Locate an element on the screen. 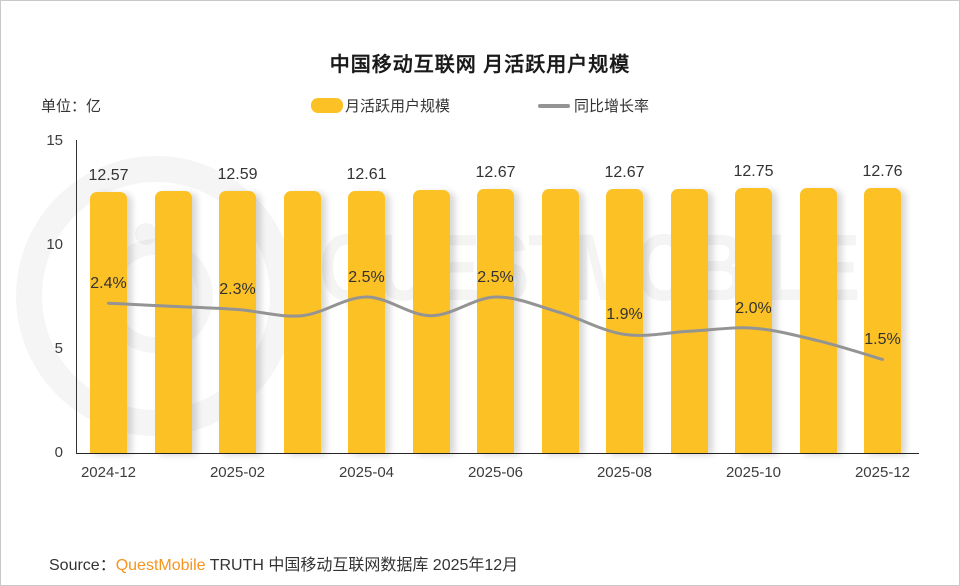 The image size is (960, 586). legend-line-swatch is located at coordinates (554, 105).